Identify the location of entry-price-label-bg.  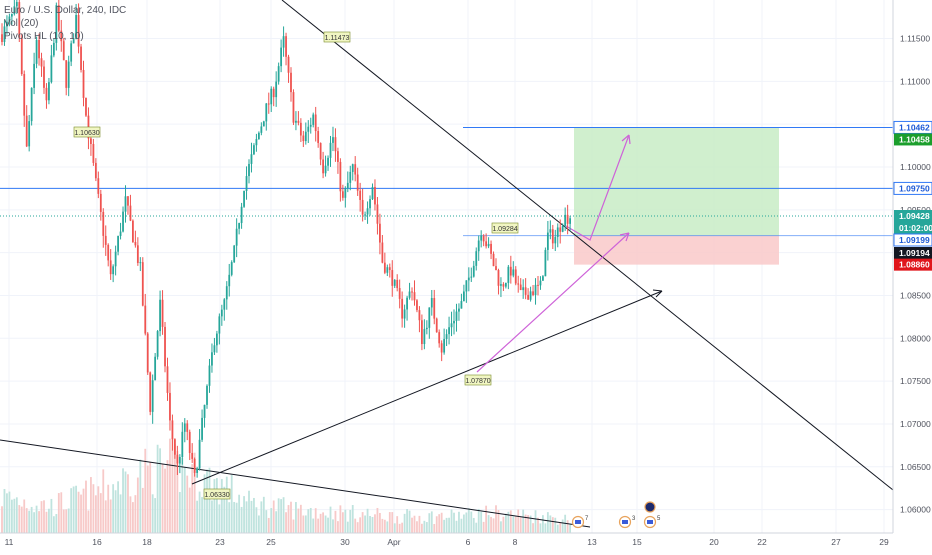
(913, 239).